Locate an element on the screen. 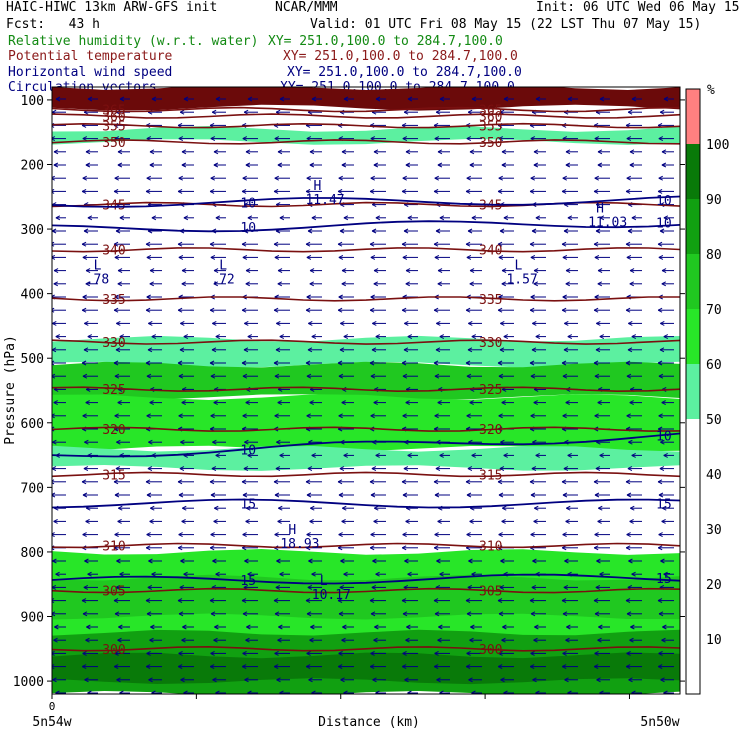 The width and height of the screenshot is (740, 740). y-tick-label: 700 is located at coordinates (32, 488).